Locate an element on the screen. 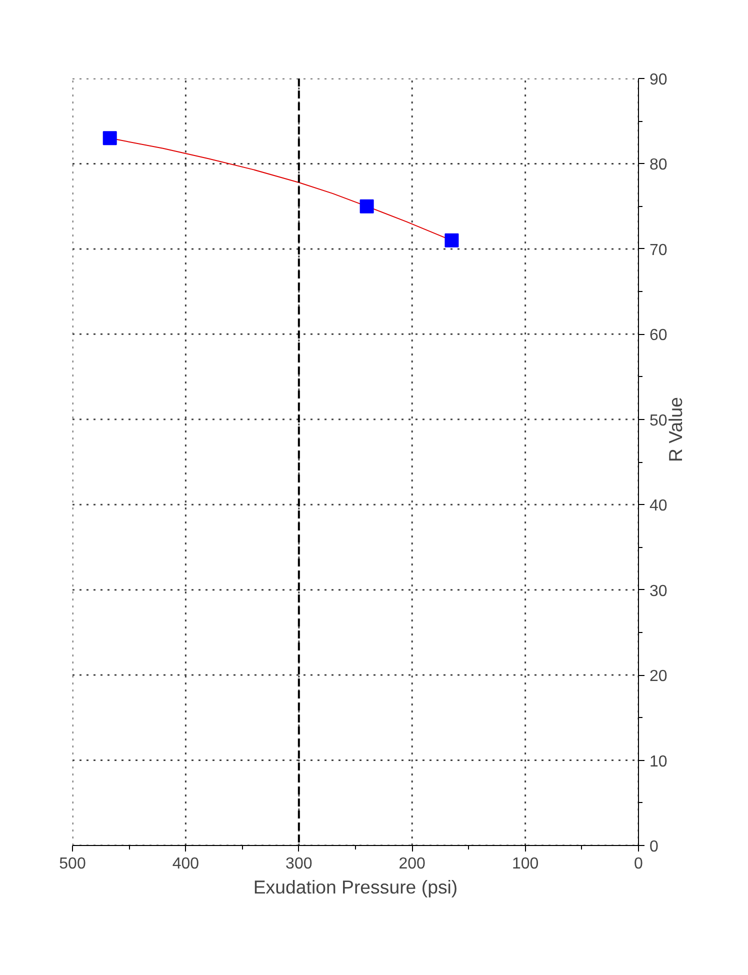 This screenshot has height=975, width=748. y-tick-label: 50 is located at coordinates (659, 421).